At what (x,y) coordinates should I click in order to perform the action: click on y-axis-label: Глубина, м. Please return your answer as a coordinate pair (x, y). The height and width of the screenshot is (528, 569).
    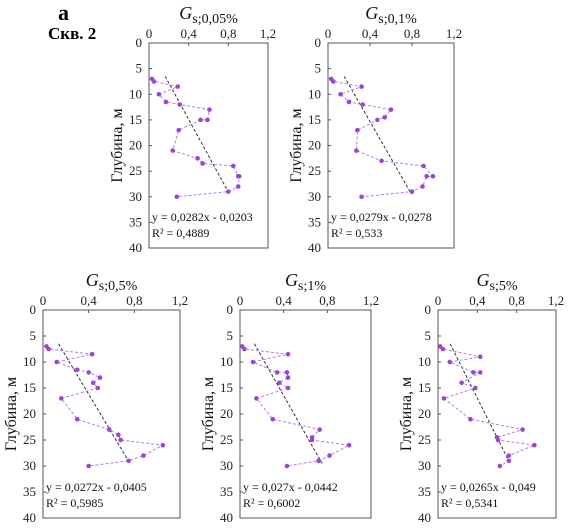
    Looking at the image, I should click on (406, 414).